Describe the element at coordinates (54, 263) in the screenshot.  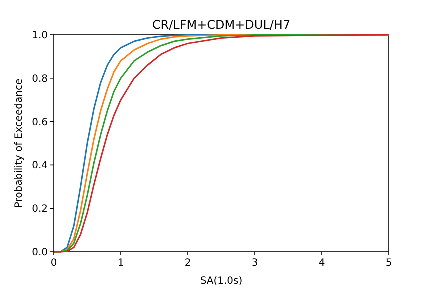
I see `x-tick-label: 0` at that location.